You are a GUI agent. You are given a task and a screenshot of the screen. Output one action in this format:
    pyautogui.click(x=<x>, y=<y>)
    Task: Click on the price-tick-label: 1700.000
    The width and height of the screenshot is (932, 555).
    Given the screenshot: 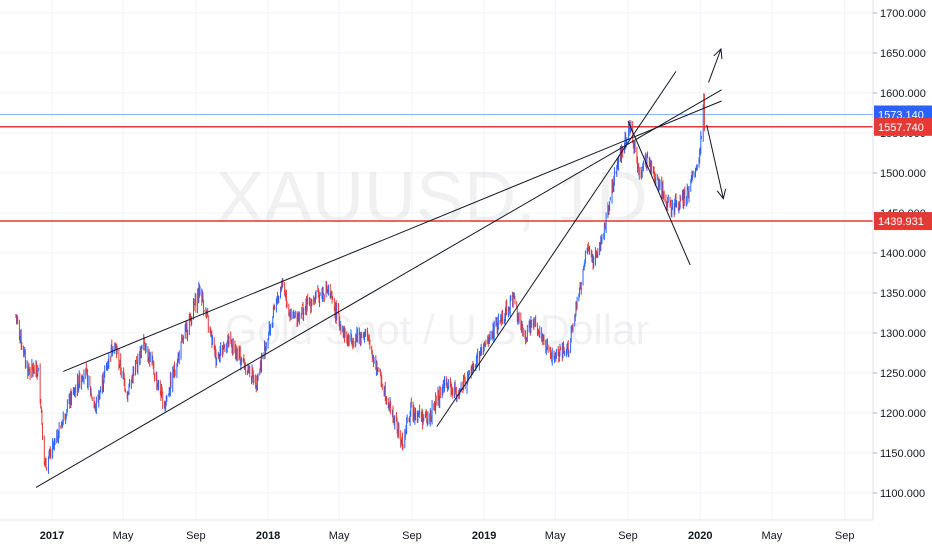 What is the action you would take?
    pyautogui.click(x=903, y=14)
    